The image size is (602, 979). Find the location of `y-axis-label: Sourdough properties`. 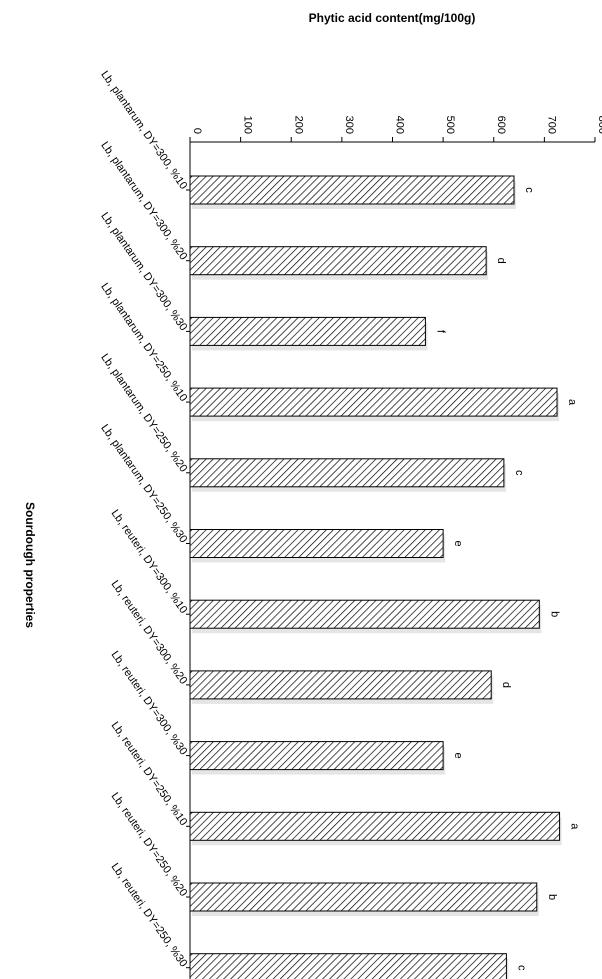

y-axis-label: Sourdough properties is located at coordinates (30, 565).